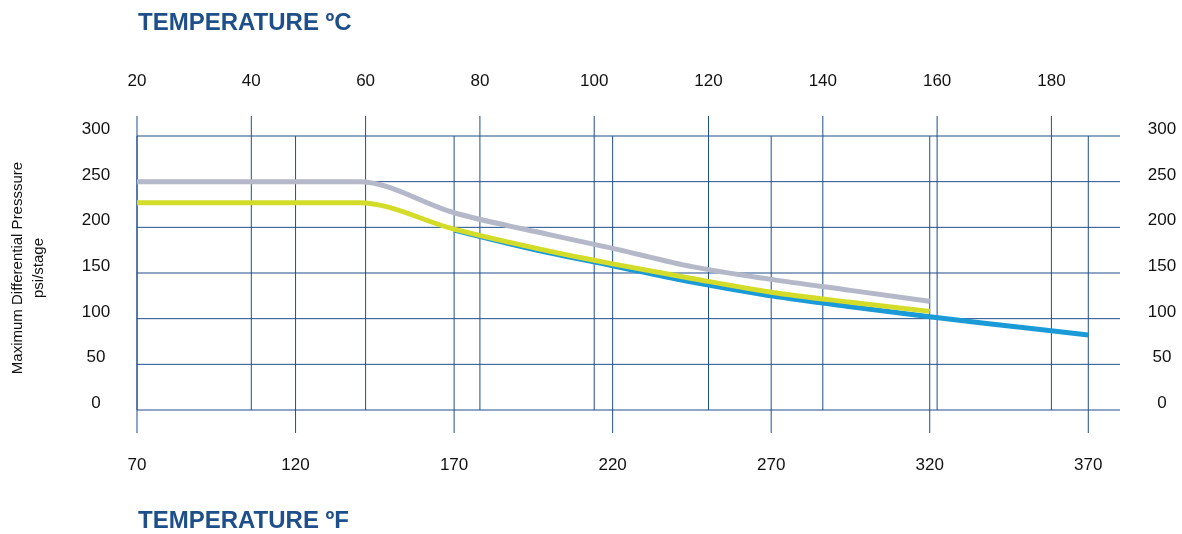  What do you see at coordinates (96, 311) in the screenshot?
I see `y-tick-label: 100` at bounding box center [96, 311].